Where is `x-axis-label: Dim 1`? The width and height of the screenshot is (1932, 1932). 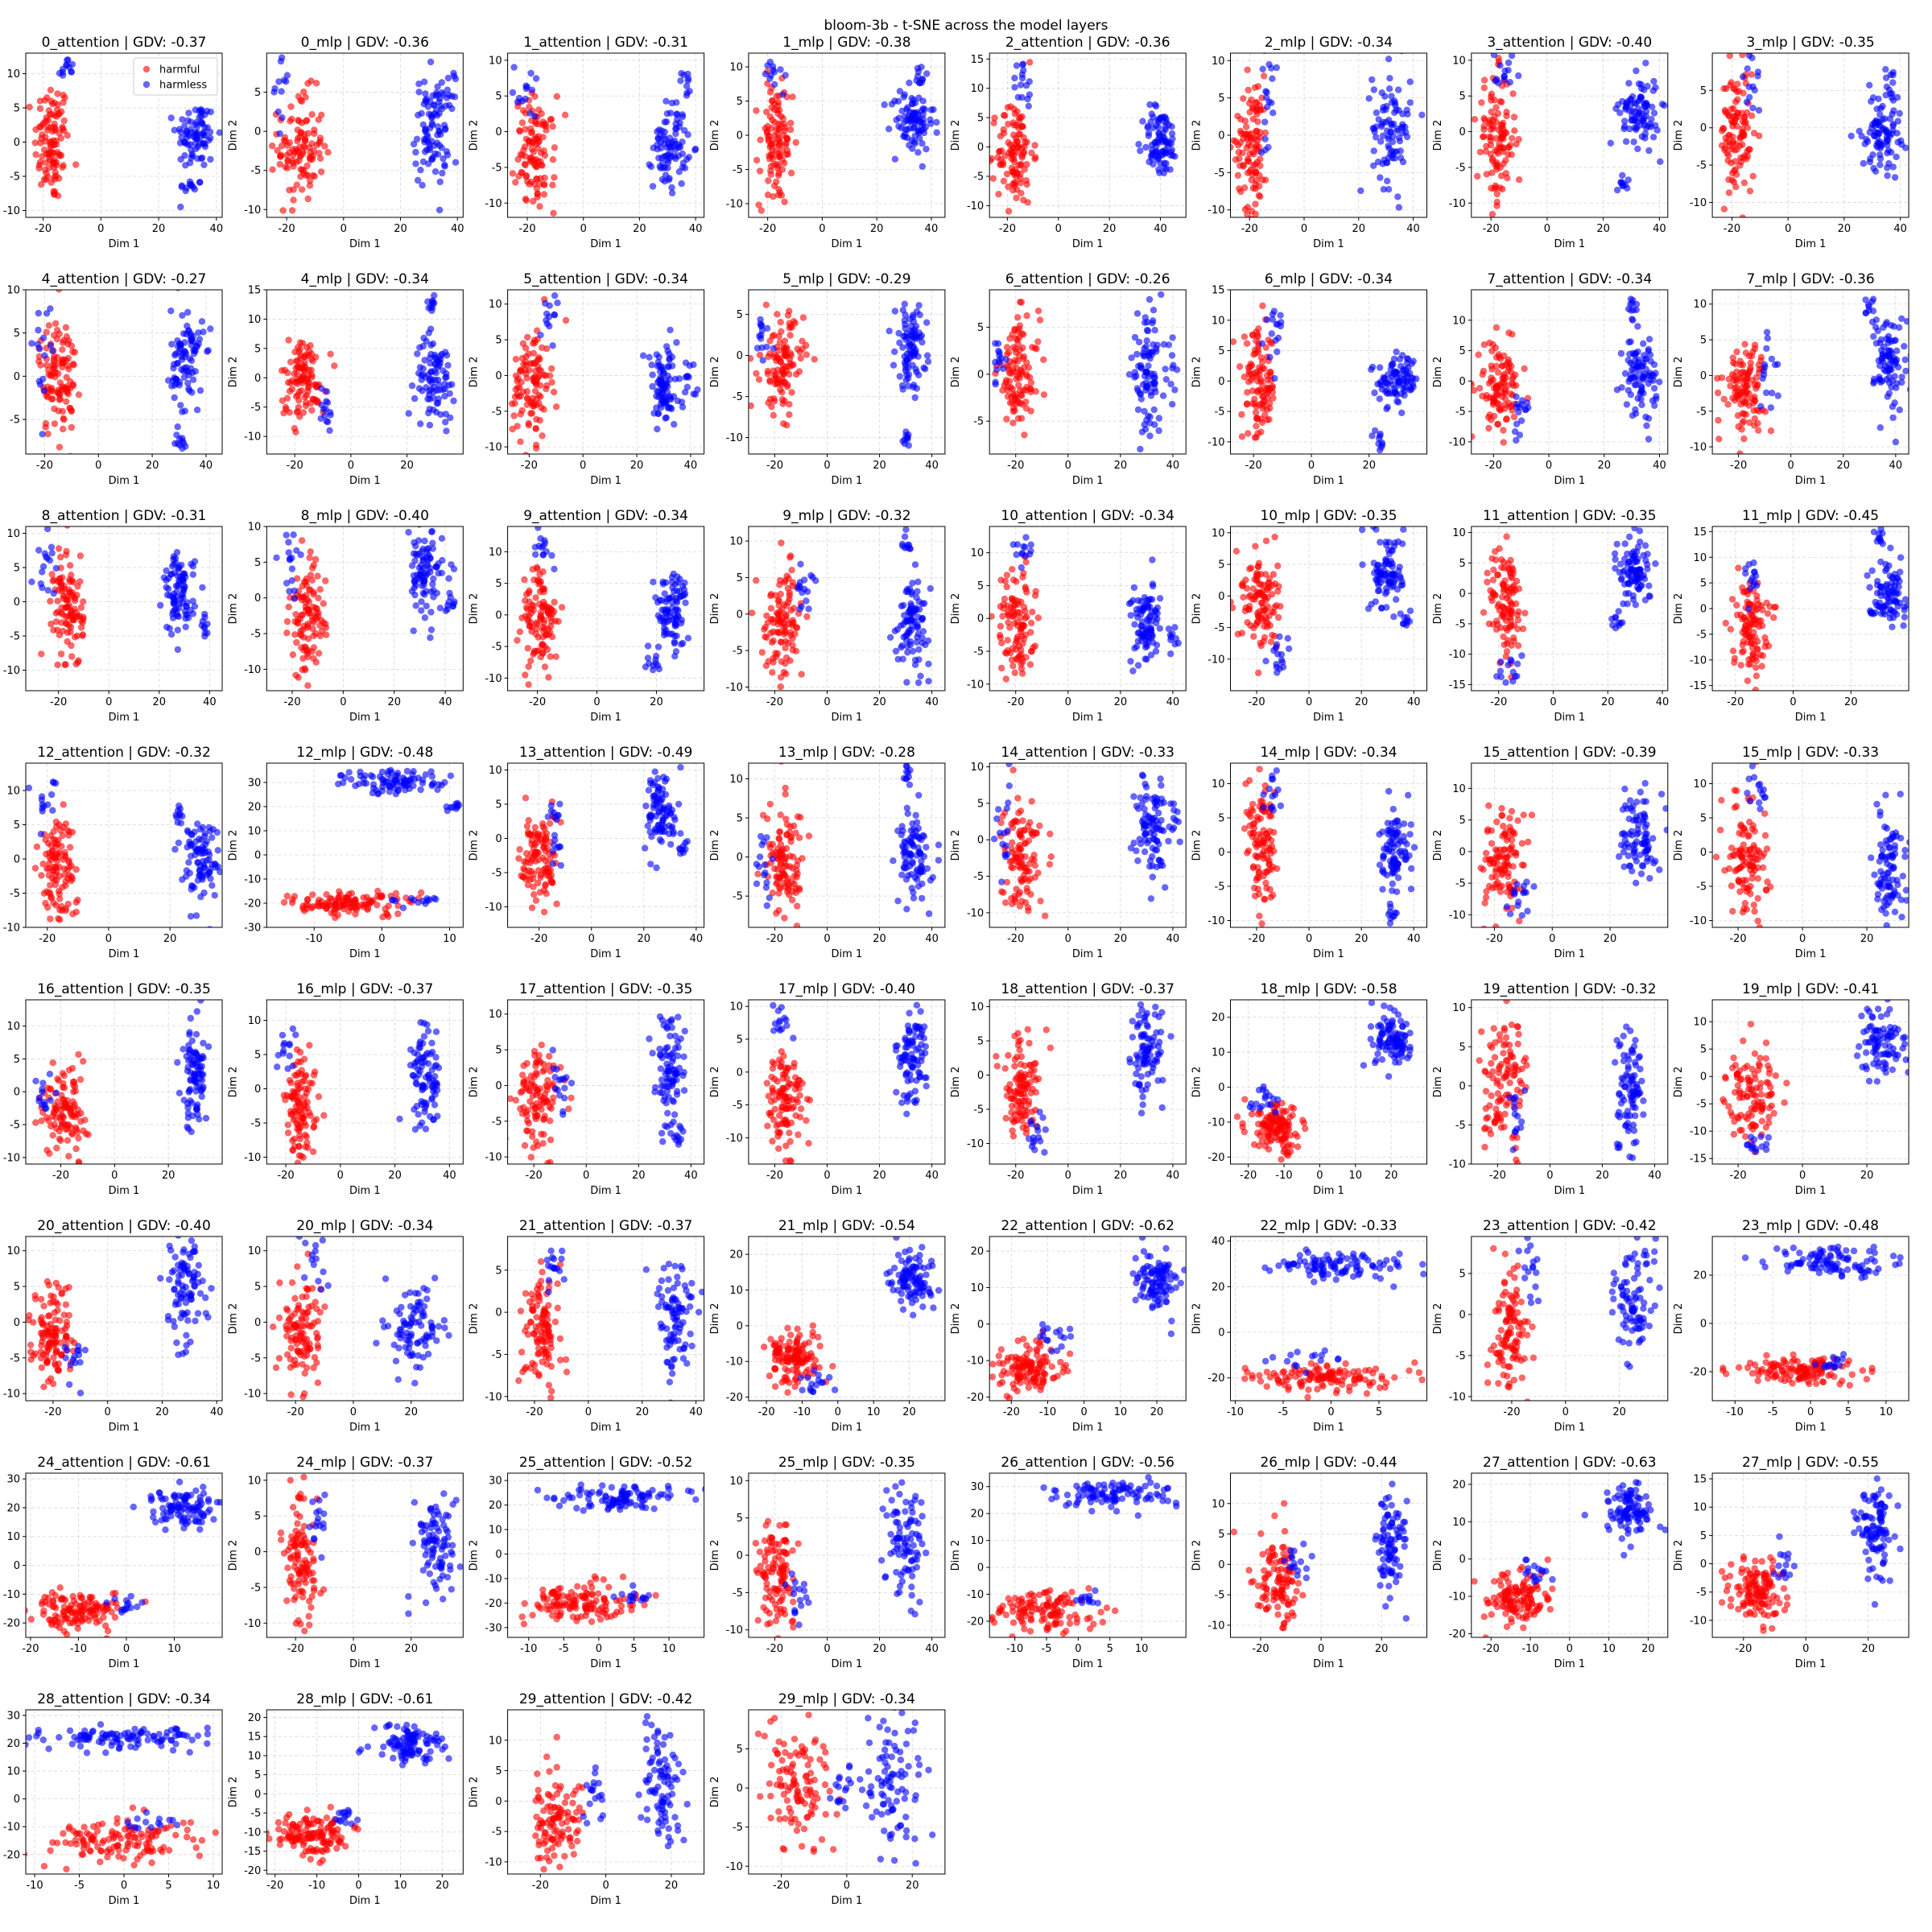 x-axis-label: Dim 1 is located at coordinates (1569, 244).